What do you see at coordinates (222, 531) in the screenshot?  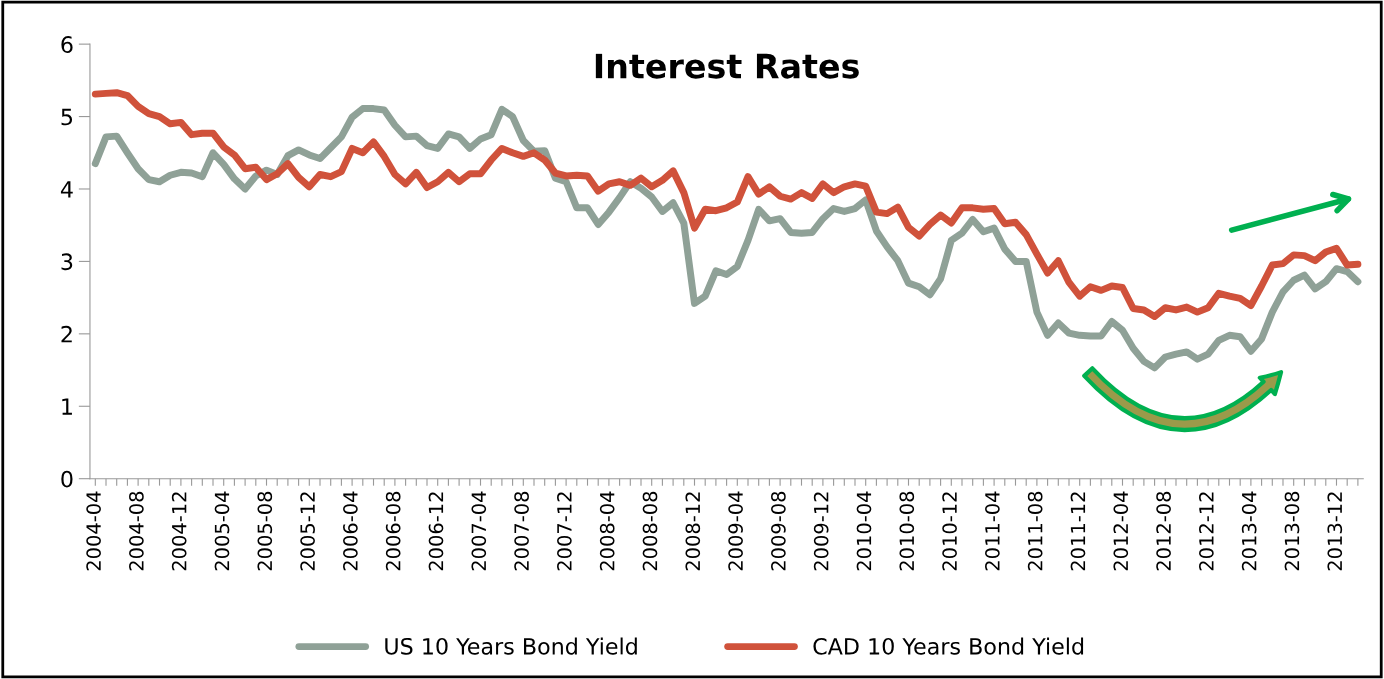 I see `x-tick-label: 2005-04` at bounding box center [222, 531].